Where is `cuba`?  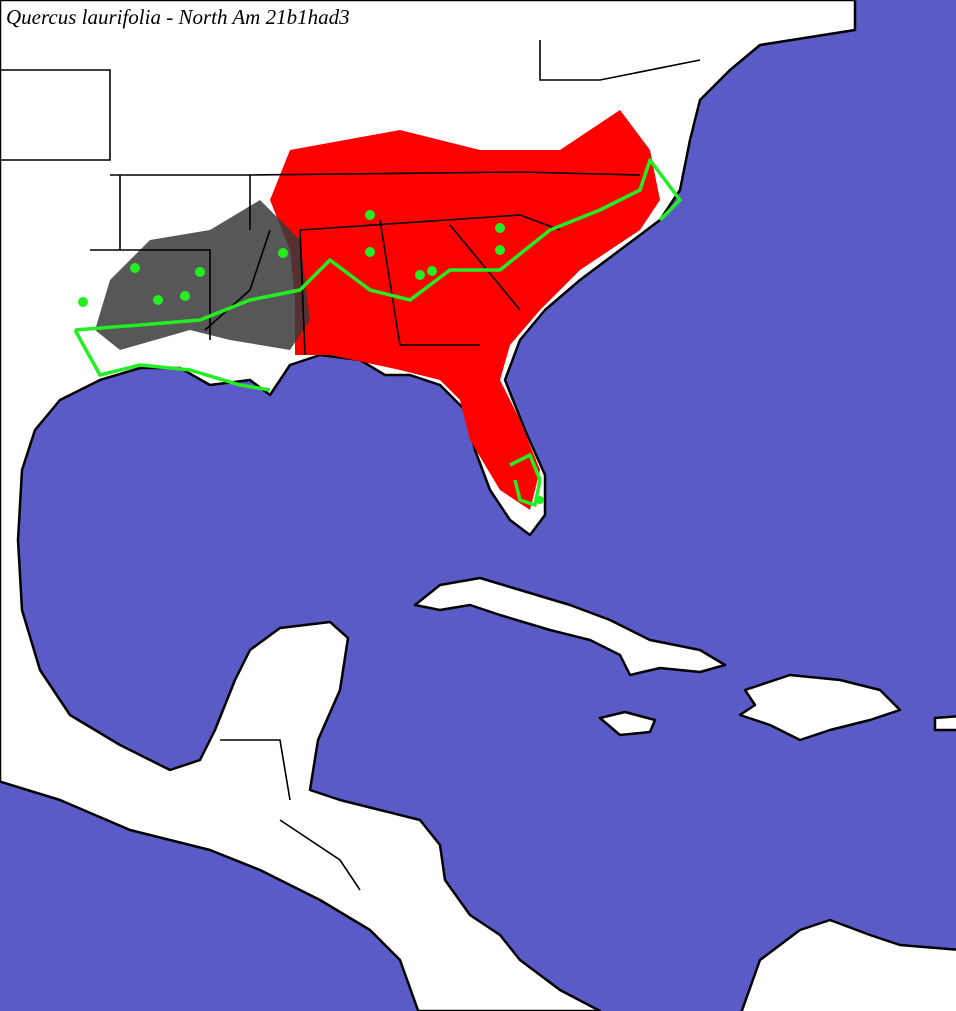
cuba is located at coordinates (570, 626).